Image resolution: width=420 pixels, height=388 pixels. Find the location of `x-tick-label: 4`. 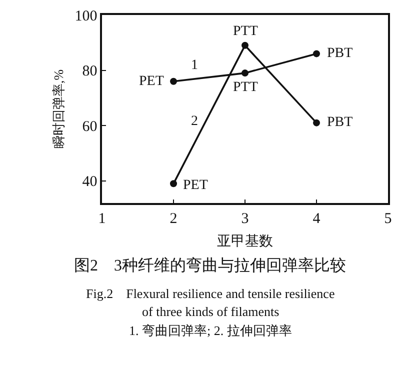

x-tick-label: 4 is located at coordinates (316, 218).